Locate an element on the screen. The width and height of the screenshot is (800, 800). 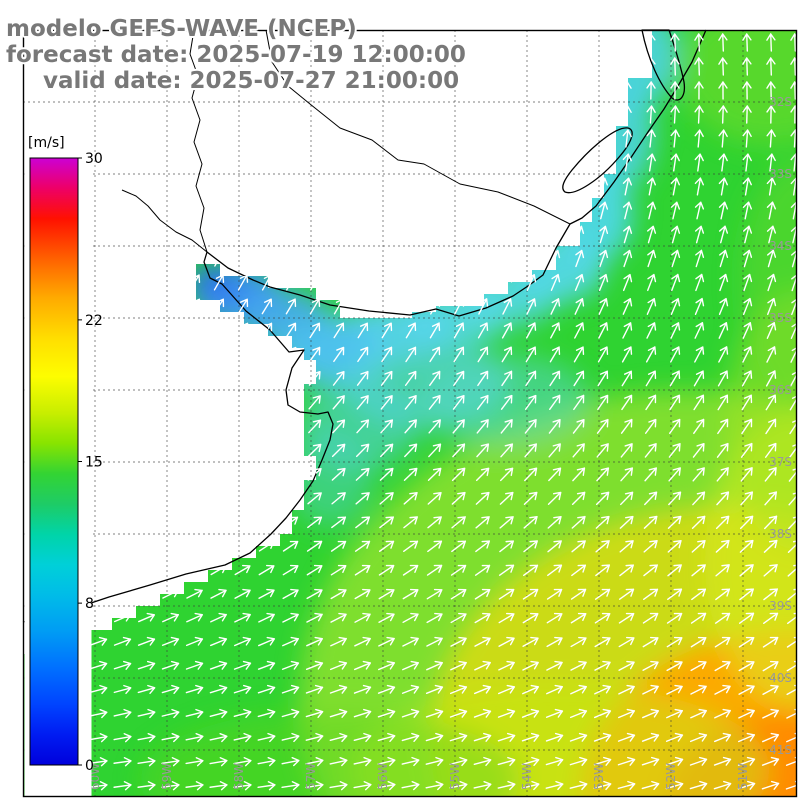
colorbar-tick-label: 8 is located at coordinates (89, 604).